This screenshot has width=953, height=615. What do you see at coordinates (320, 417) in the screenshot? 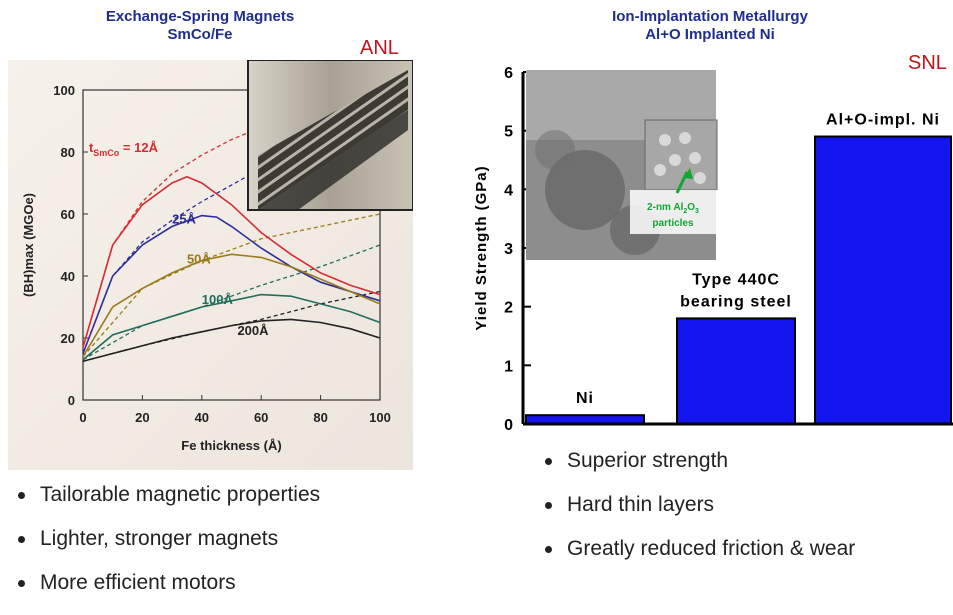
I see `x-tick-label: 80` at bounding box center [320, 417].